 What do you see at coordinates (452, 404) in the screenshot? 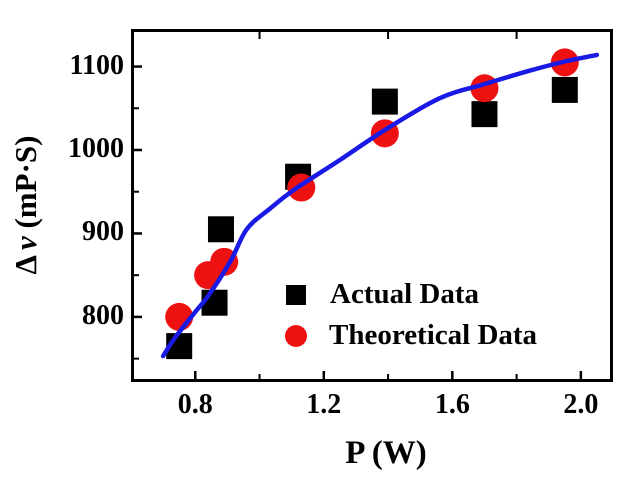
I see `x-tick-label: 1.6` at bounding box center [452, 404].